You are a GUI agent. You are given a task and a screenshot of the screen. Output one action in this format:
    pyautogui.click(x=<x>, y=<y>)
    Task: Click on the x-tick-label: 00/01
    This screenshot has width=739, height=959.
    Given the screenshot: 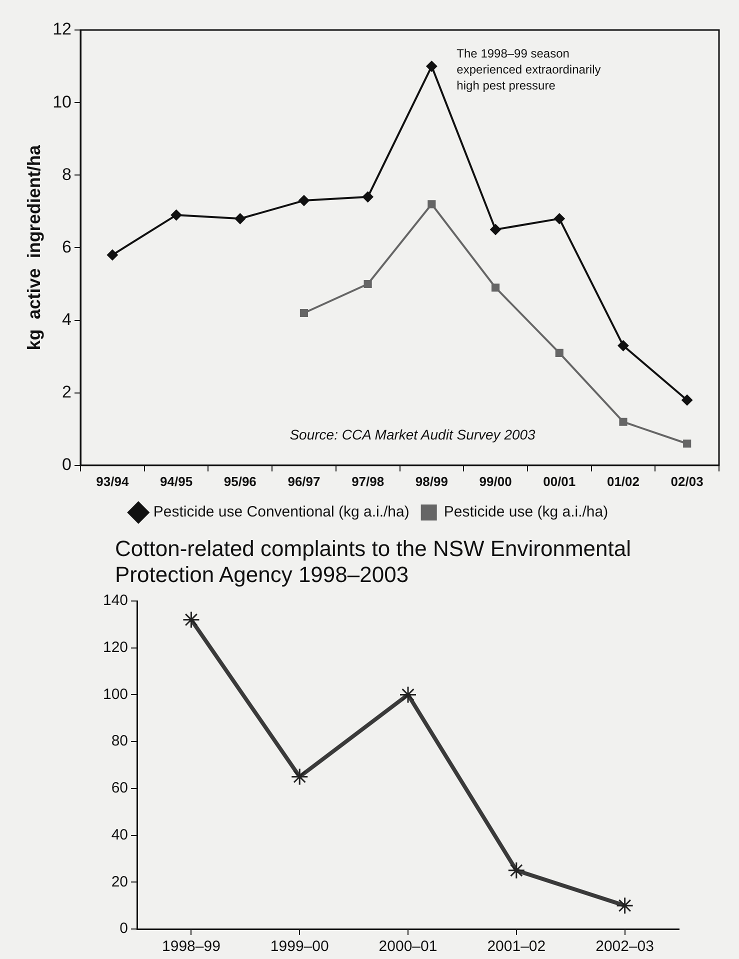 What is the action you would take?
    pyautogui.click(x=559, y=481)
    